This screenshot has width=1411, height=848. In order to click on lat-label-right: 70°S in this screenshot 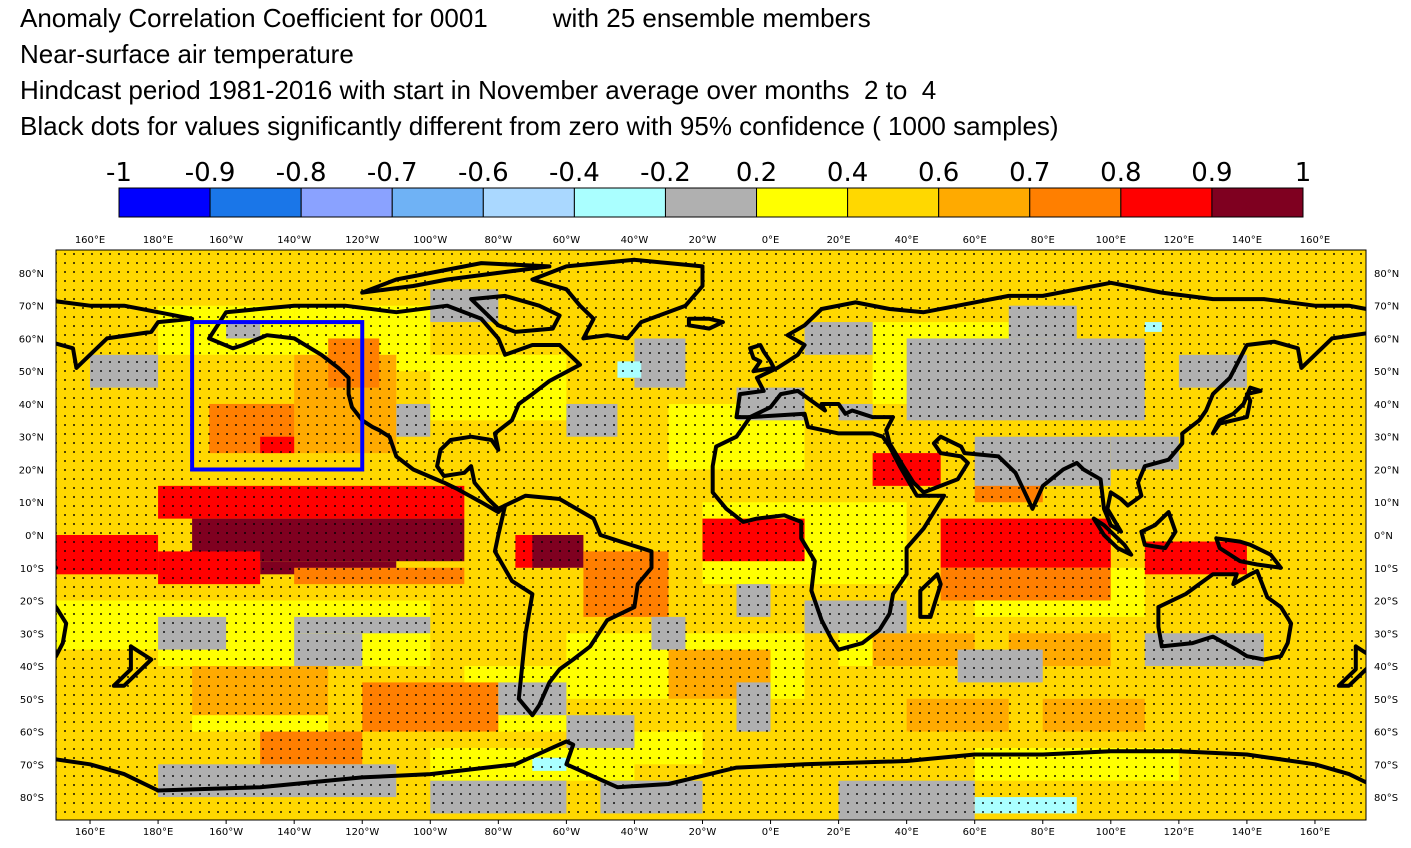, I will do `click(1386, 765)`.